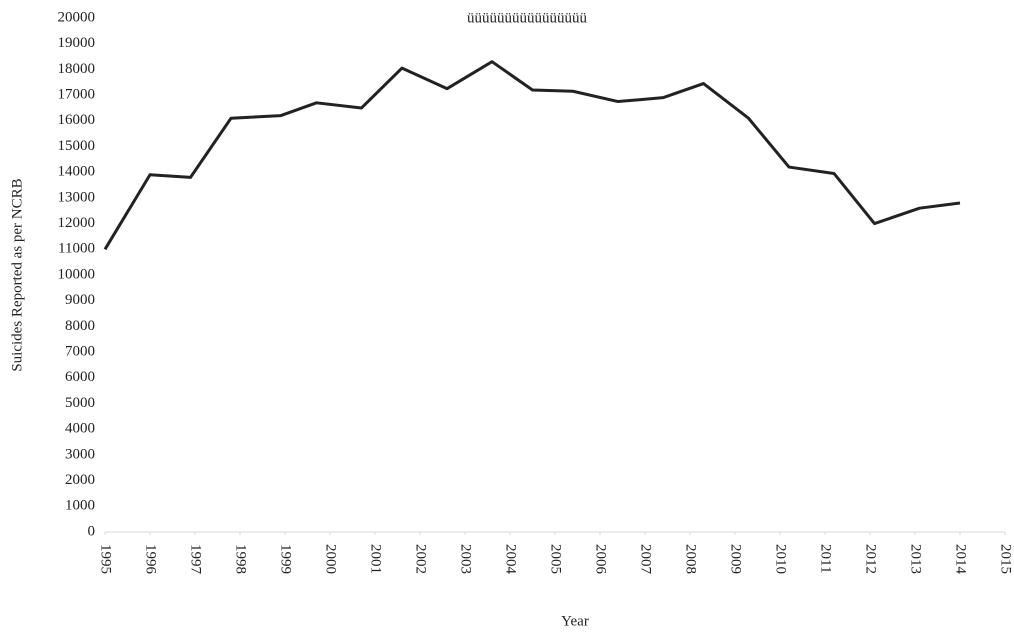 This screenshot has height=632, width=1014. What do you see at coordinates (77, 120) in the screenshot?
I see `y-tick-label: 16000` at bounding box center [77, 120].